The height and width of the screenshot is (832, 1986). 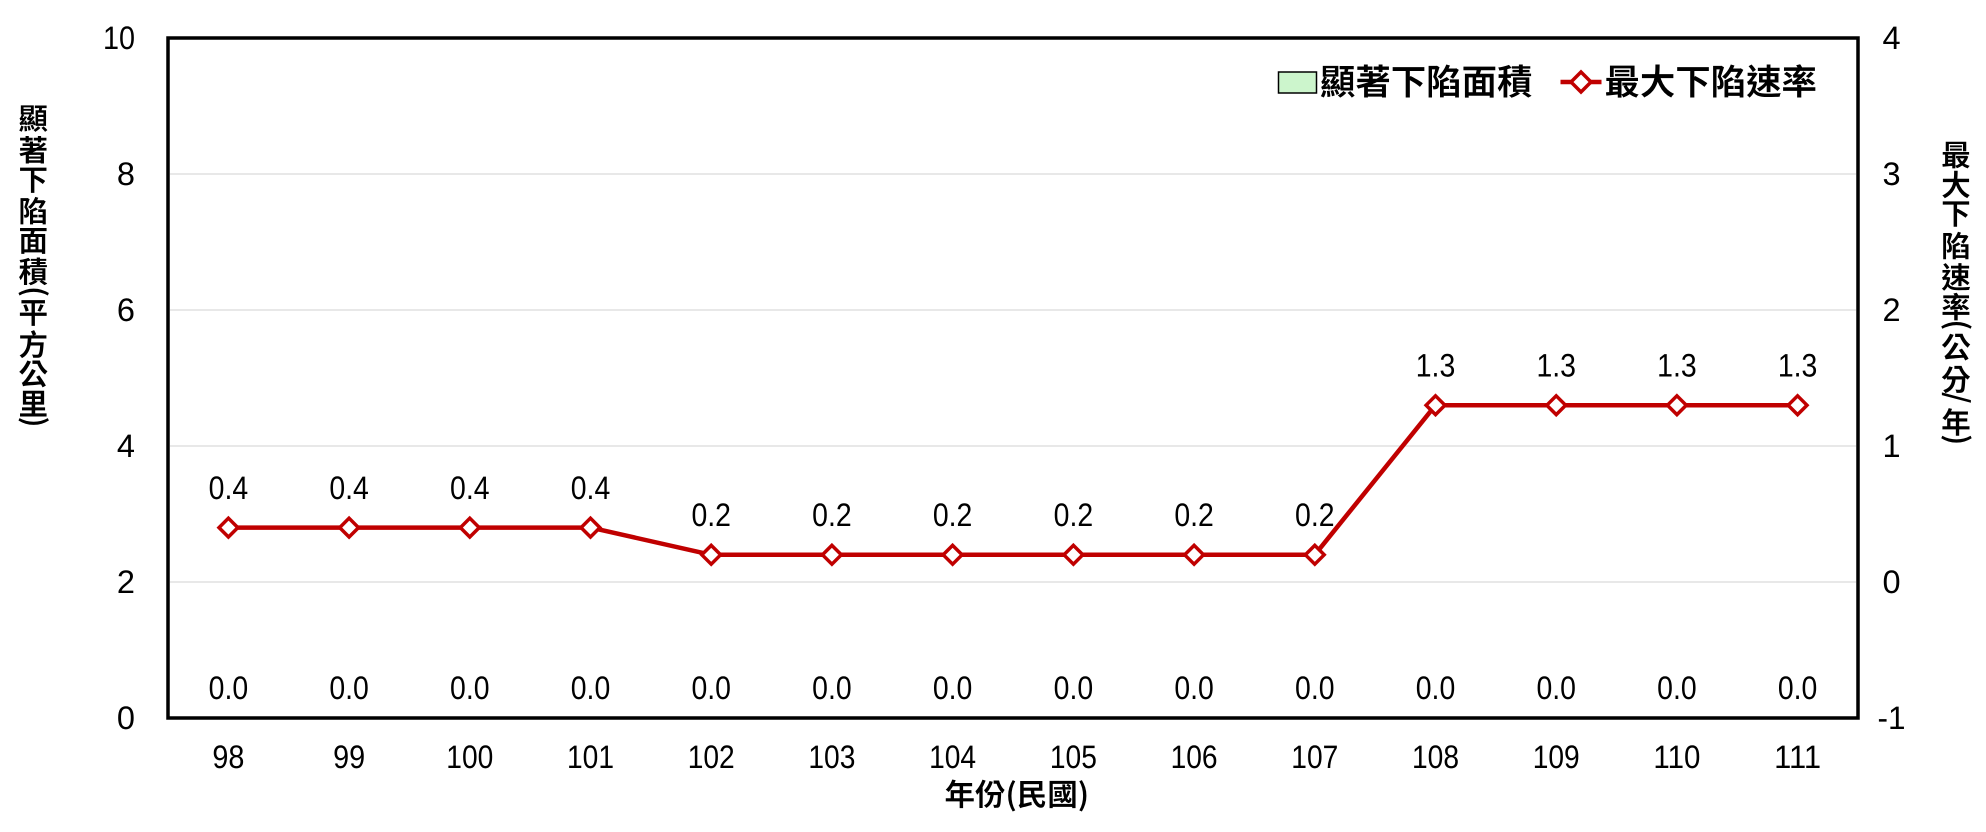 I want to click on svg-text: 10, so click(x=119, y=38).